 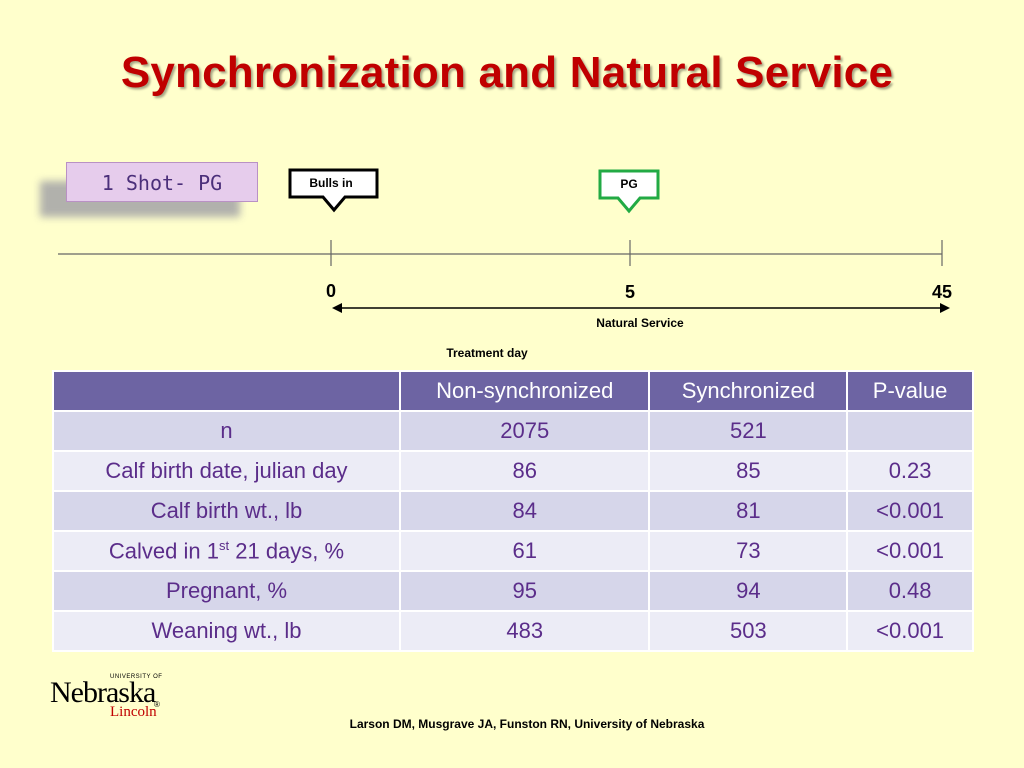 What do you see at coordinates (224, 545) in the screenshot?
I see `row-label-superscript: st` at bounding box center [224, 545].